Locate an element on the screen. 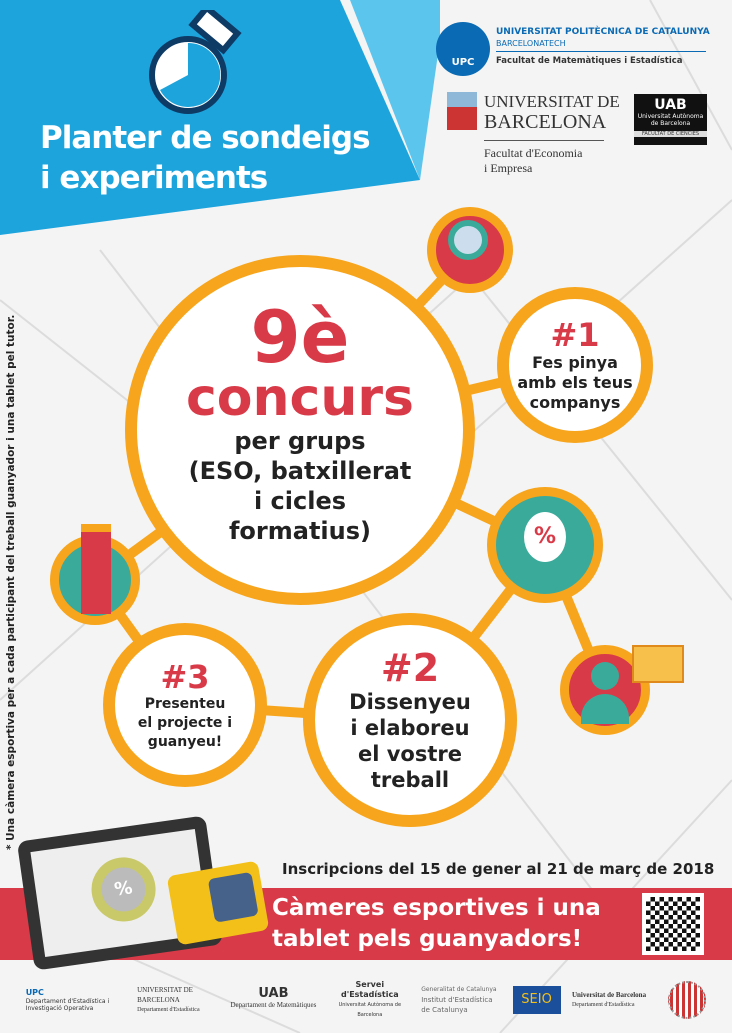  page-title: Planter de sondeigs i experiments is located at coordinates (205, 158).